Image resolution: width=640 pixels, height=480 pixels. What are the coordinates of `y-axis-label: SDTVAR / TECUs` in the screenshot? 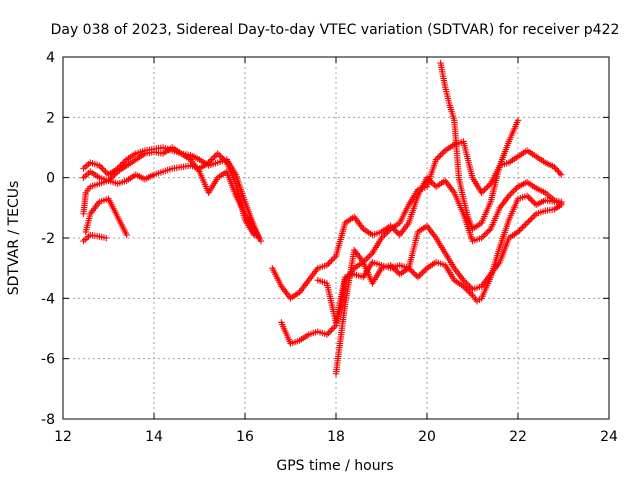 It's located at (14, 238).